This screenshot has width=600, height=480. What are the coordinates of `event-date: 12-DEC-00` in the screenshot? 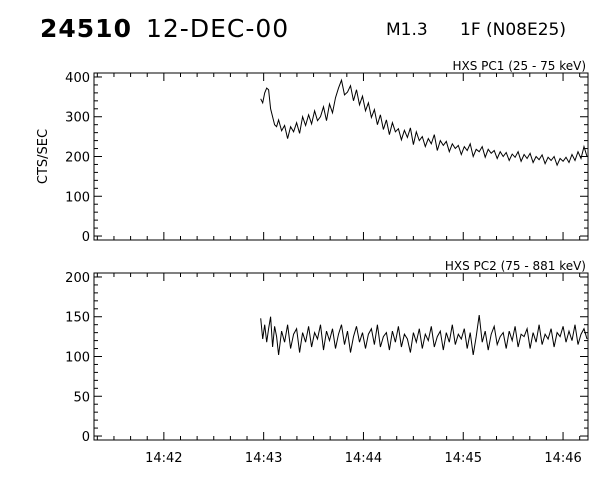 It's located at (218, 28).